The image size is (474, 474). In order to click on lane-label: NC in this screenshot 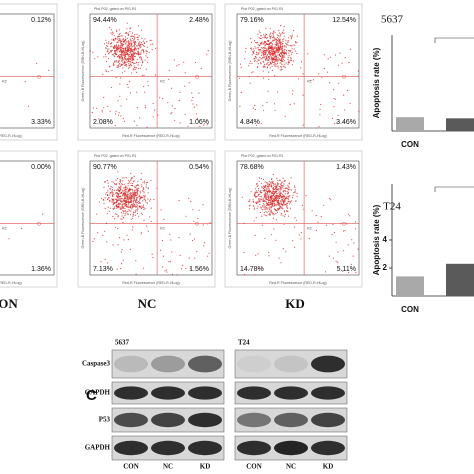, I will do `click(168, 467)`.